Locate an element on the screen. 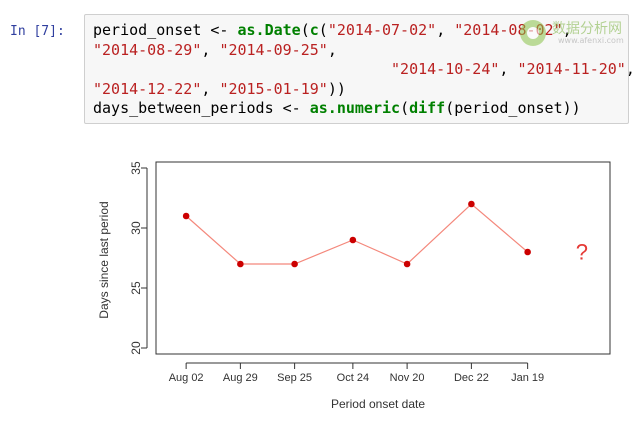 The height and width of the screenshot is (429, 640). watermark: 数据分析网 www.afenxi.com is located at coordinates (576, 34).